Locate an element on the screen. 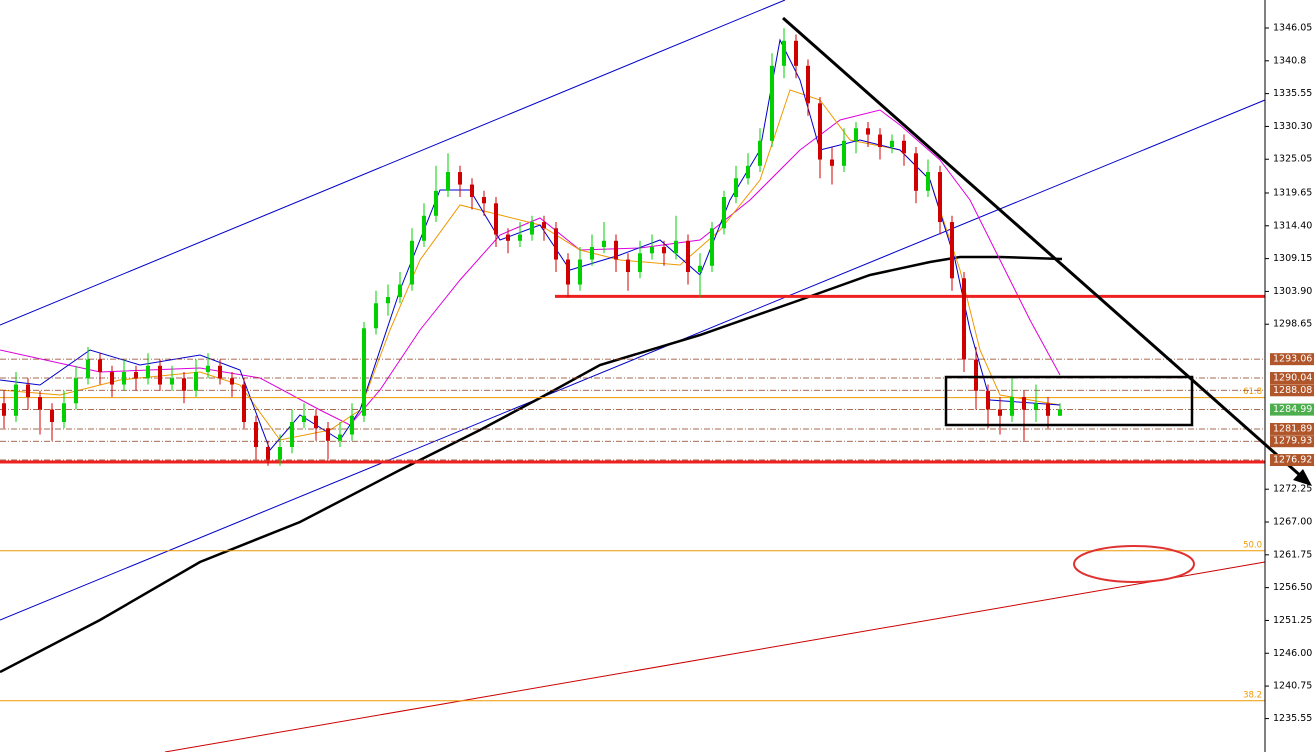 The width and height of the screenshot is (1316, 752). consolidation-box is located at coordinates (1069, 401).